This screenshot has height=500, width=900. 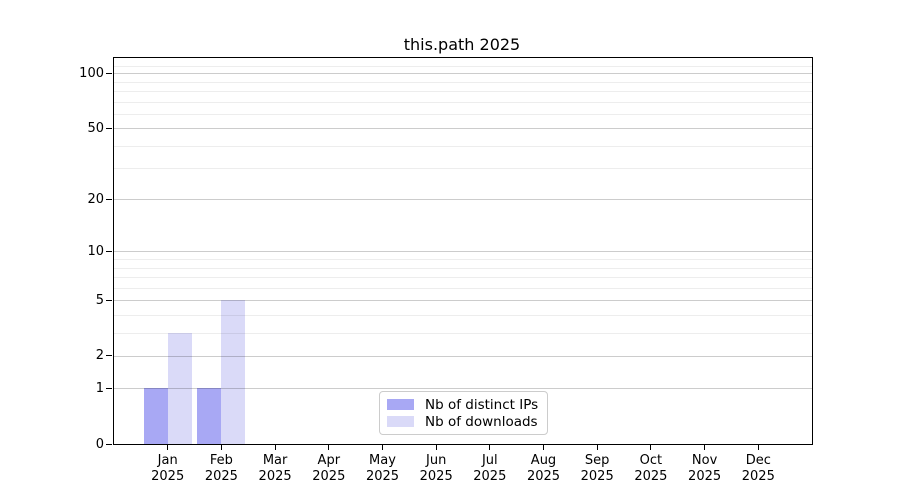 I want to click on x-tick-label: Apr 2025, so click(x=329, y=469).